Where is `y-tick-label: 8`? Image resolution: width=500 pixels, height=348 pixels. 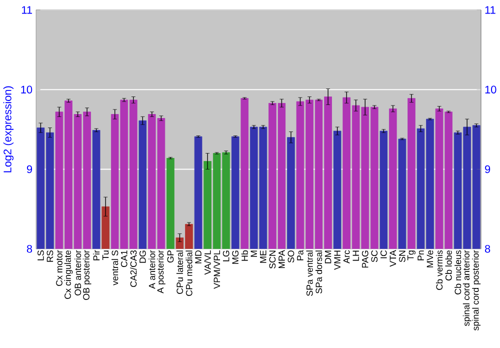
y-tick-label: 8 is located at coordinates (29, 248).